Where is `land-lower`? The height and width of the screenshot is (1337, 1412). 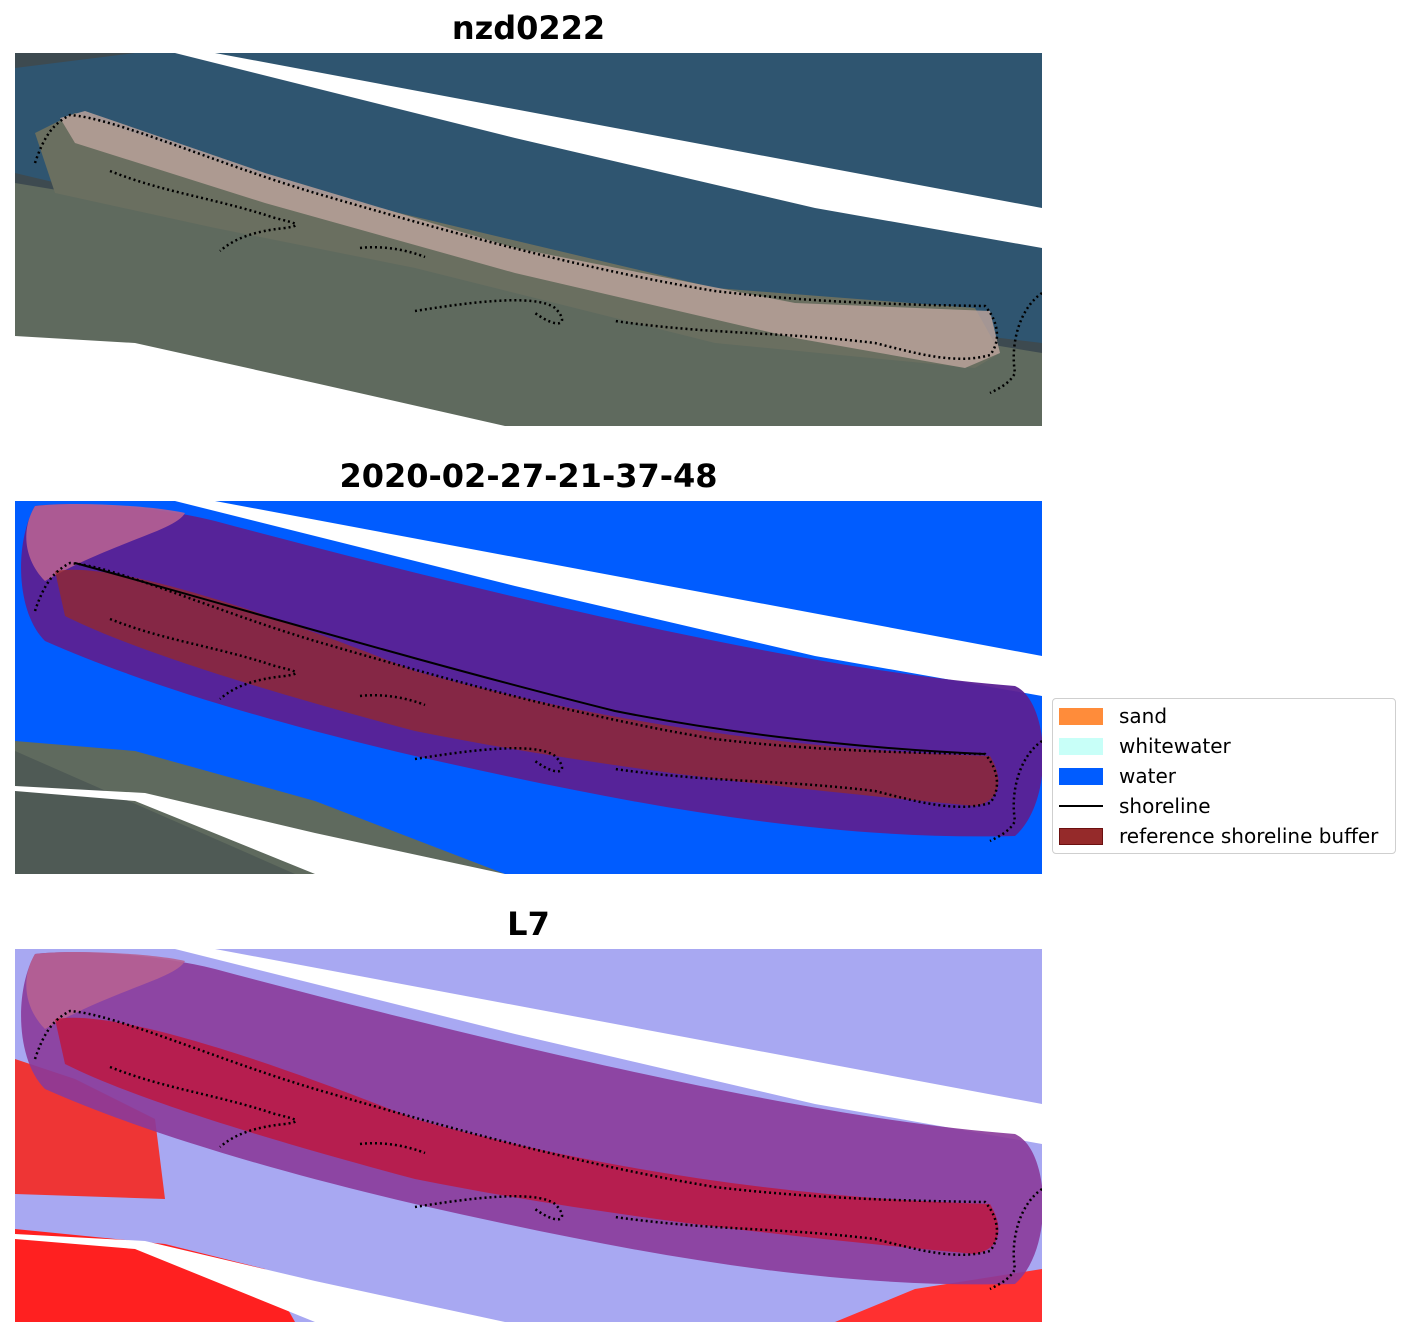
land-lower is located at coordinates (155, 812).